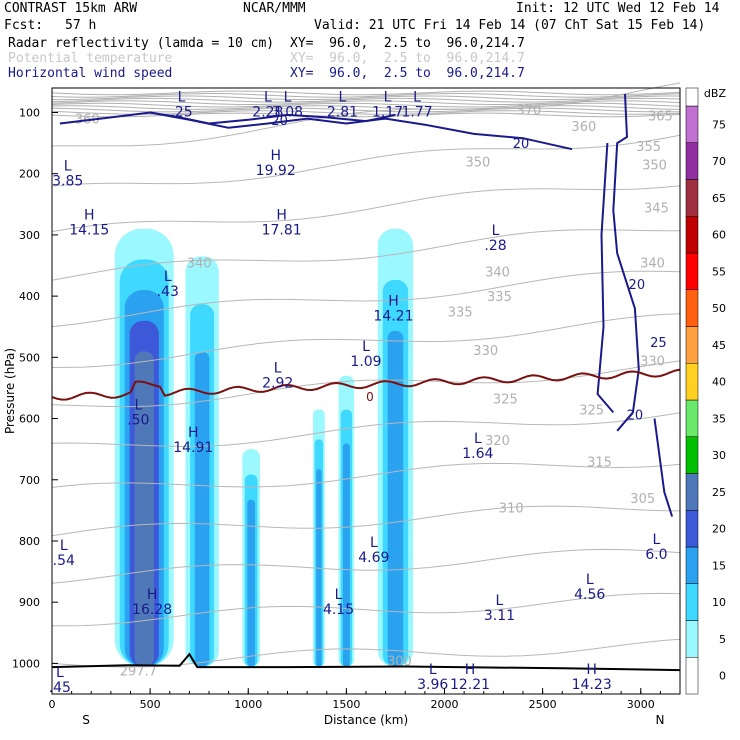  What do you see at coordinates (505, 399) in the screenshot?
I see `theta-label-15: 325` at bounding box center [505, 399].